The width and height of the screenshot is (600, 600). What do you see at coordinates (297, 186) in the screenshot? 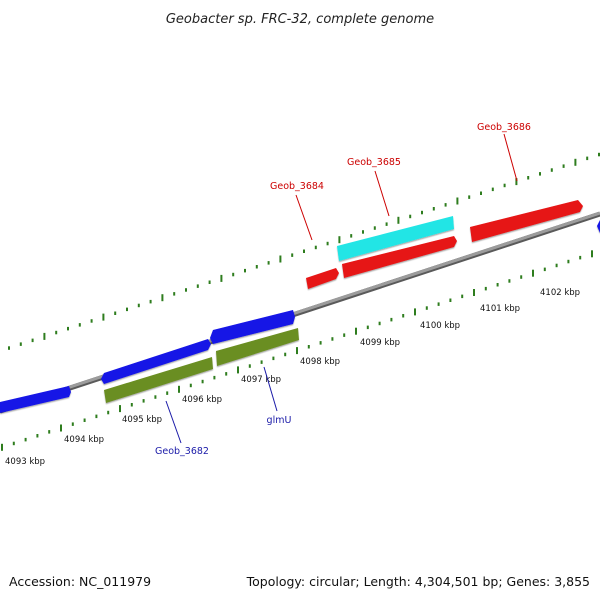
I see `gene-name: Geob_3684` at bounding box center [297, 186].